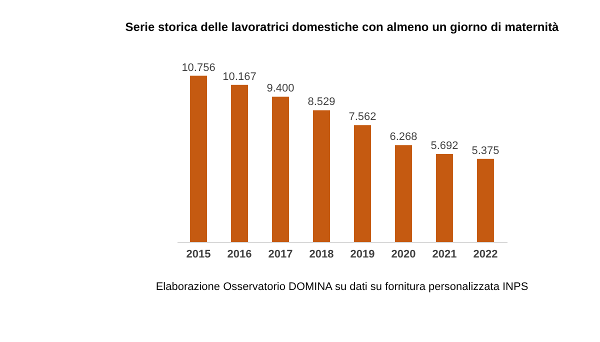 The height and width of the screenshot is (342, 600). Describe the element at coordinates (486, 150) in the screenshot. I see `data-label: 5.375` at that location.